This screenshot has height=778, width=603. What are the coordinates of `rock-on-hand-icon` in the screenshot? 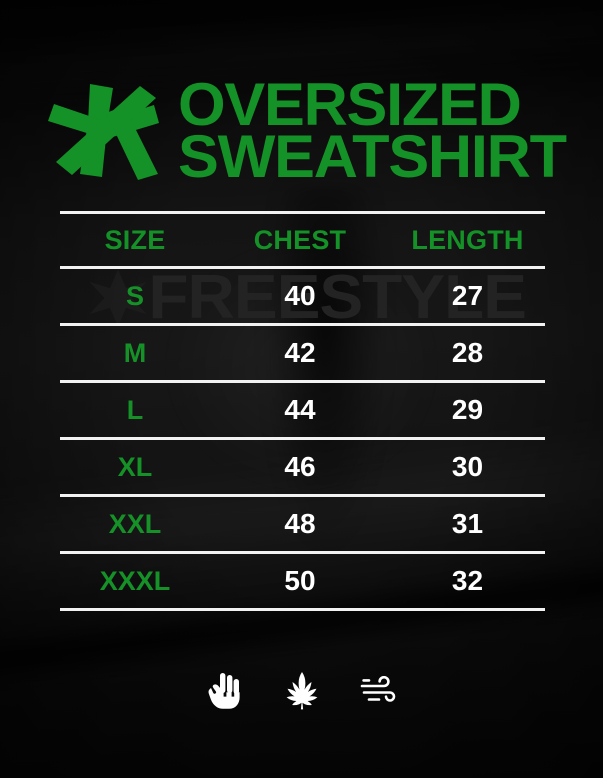 It's located at (224, 691).